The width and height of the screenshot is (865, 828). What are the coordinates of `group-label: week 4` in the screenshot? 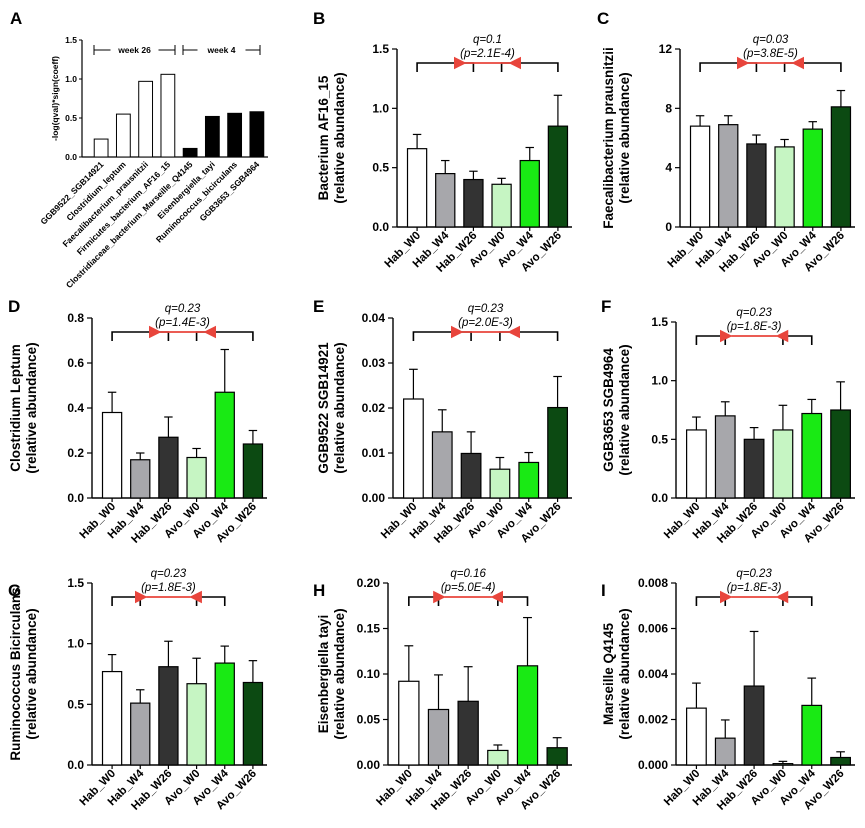 It's located at (221, 50).